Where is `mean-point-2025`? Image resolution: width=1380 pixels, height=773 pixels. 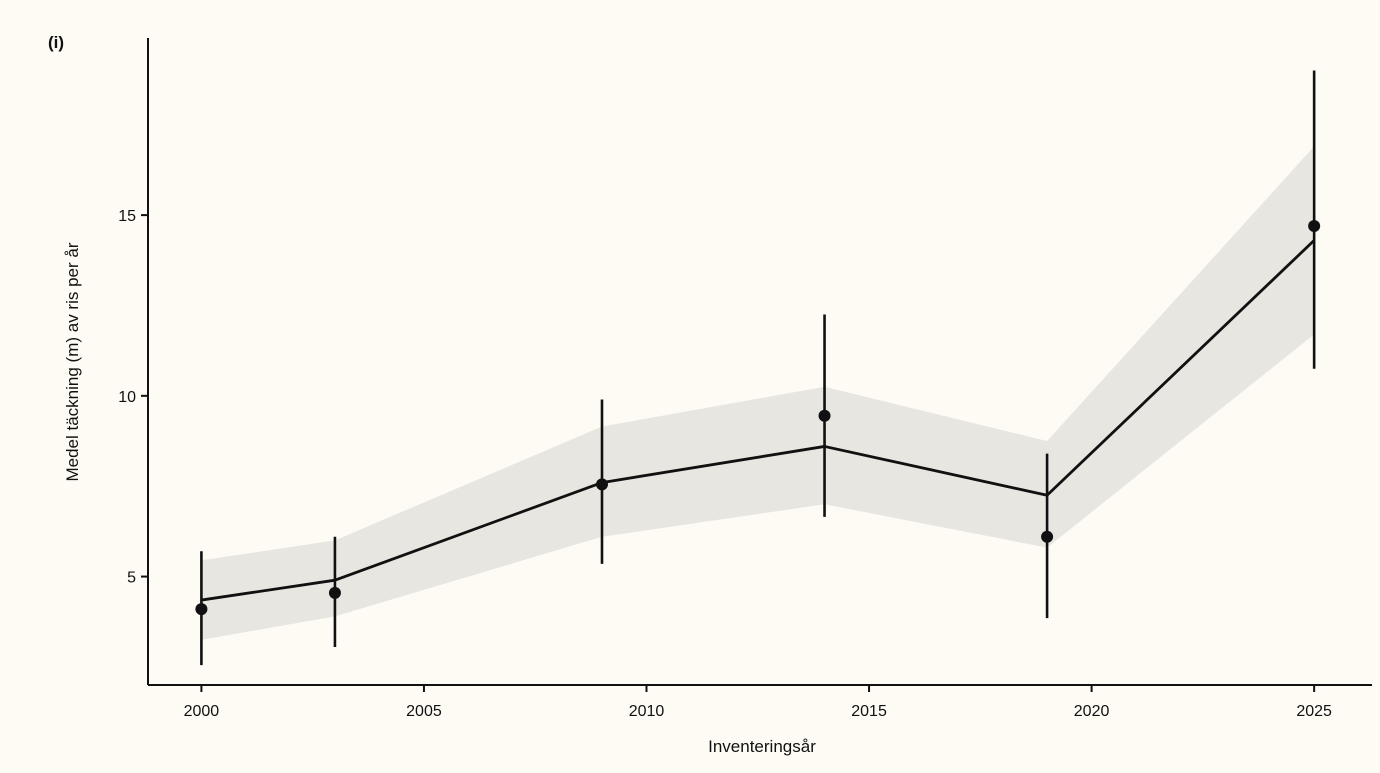
mean-point-2025 is located at coordinates (1314, 225).